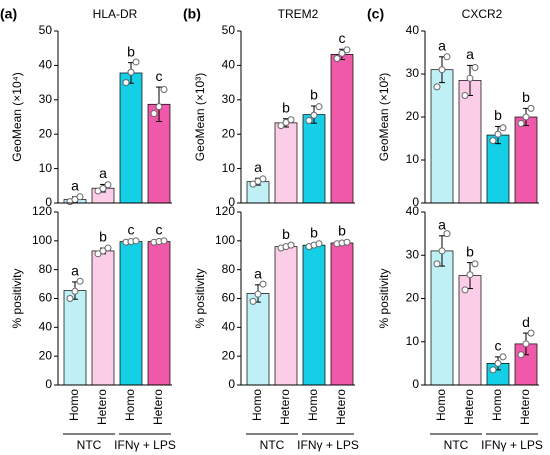  I want to click on significance-letter: d, so click(526, 322).